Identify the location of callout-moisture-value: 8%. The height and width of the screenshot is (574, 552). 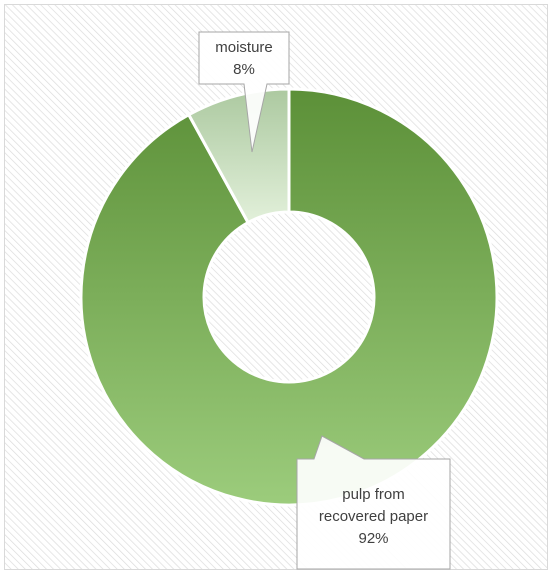
(244, 69).